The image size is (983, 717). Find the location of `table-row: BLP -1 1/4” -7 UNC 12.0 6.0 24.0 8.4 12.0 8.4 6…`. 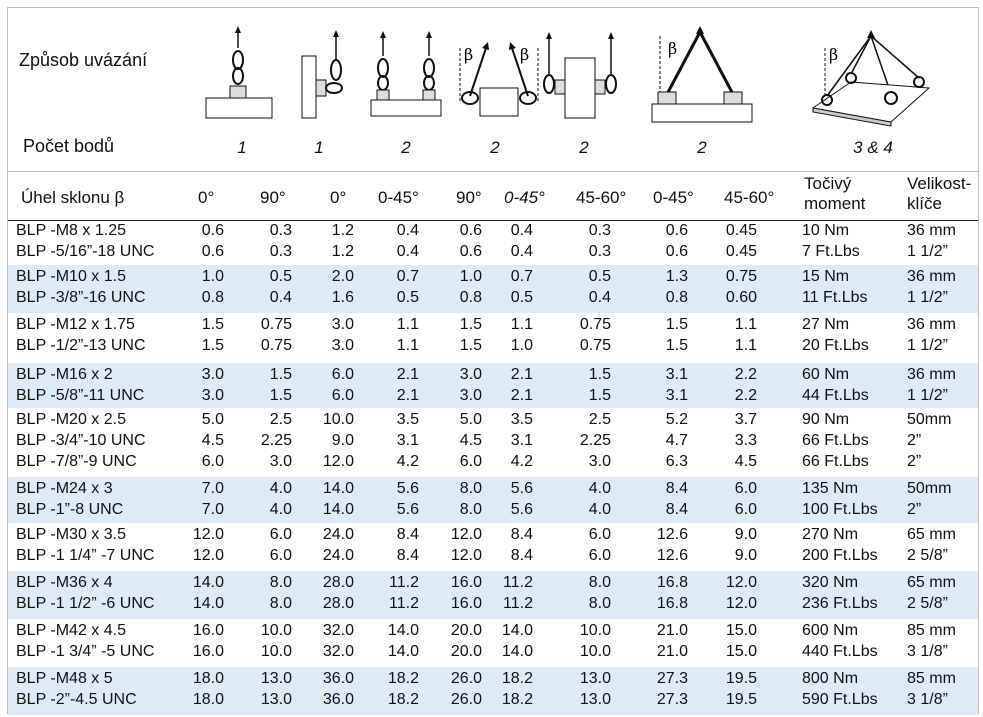

table-row: BLP -1 1/4” -7 UNC 12.0 6.0 24.0 8.4 12.0 8.4 6… is located at coordinates (493, 557).